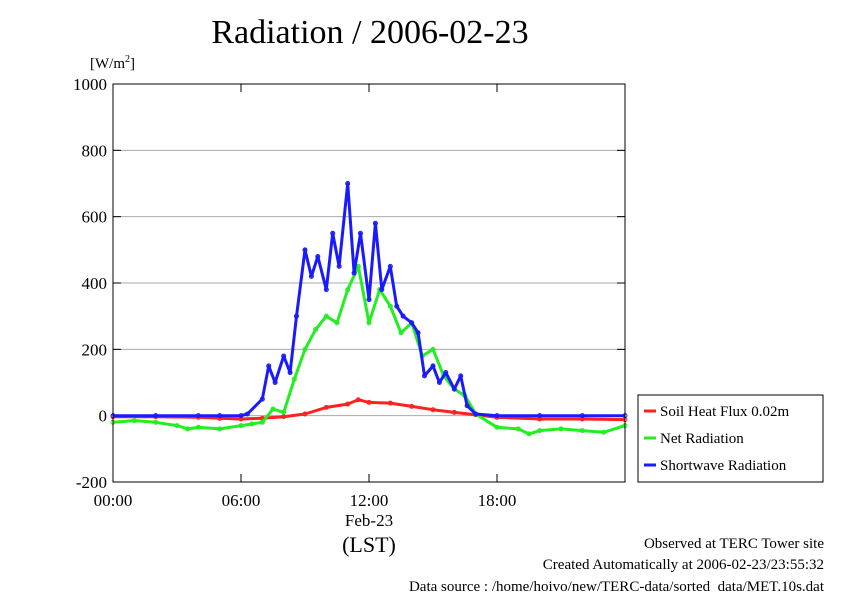  I want to click on footer-observed: Observed at TERC Tower site, so click(733, 544).